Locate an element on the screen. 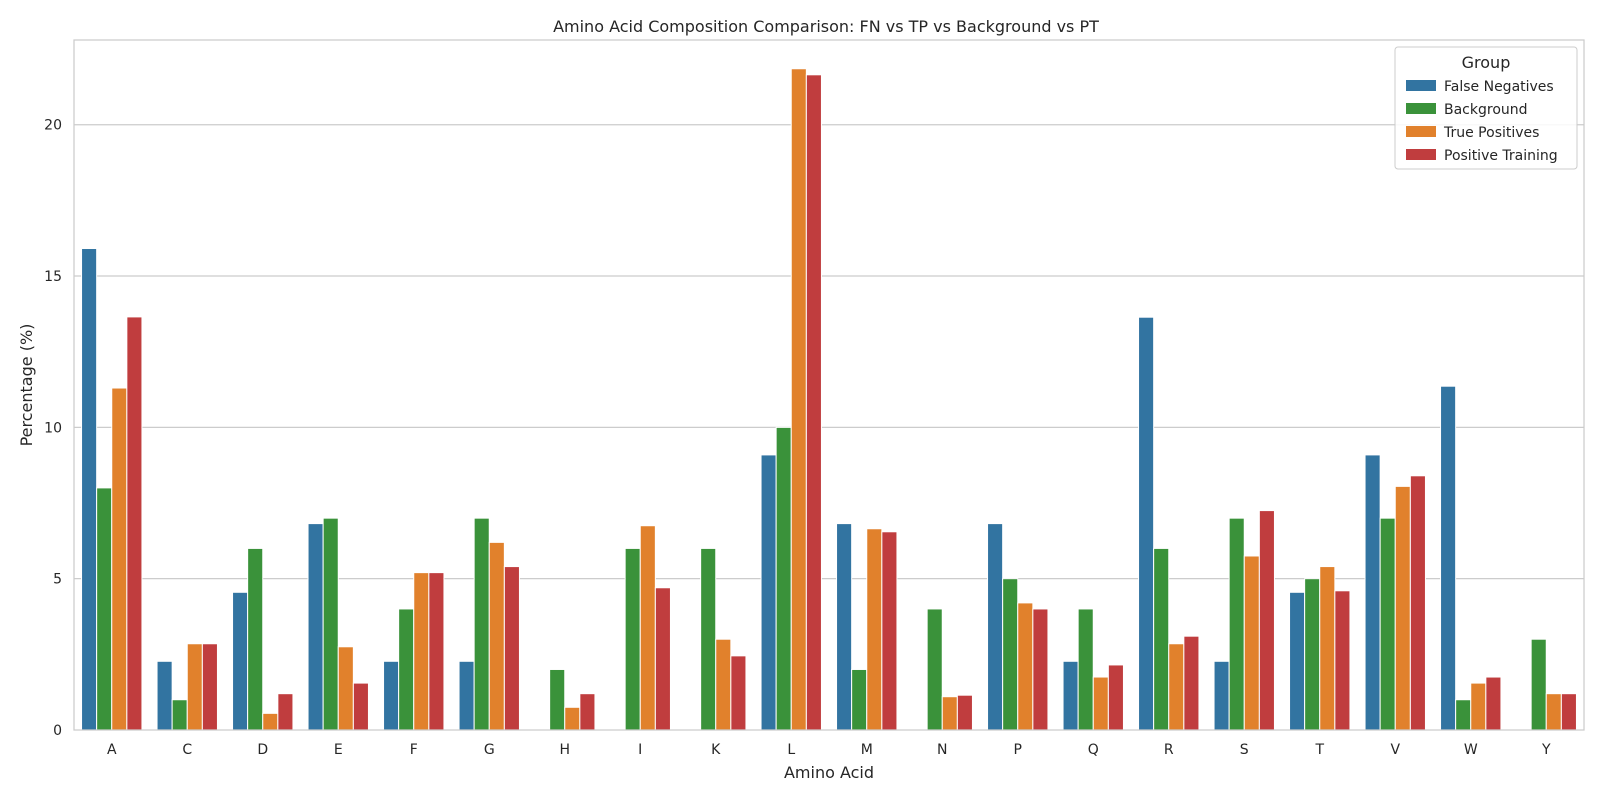  bar-V-true-positives is located at coordinates (1402, 608).